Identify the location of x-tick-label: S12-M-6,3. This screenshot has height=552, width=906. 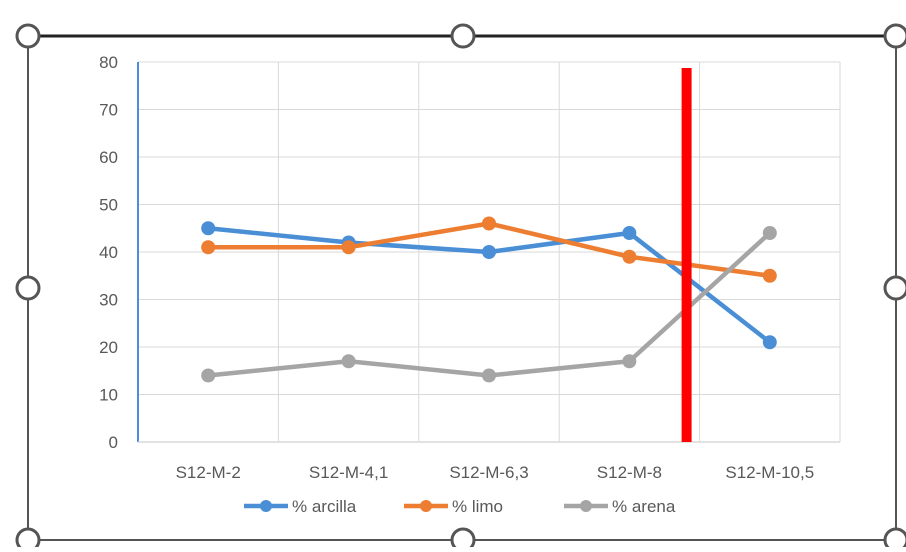
(488, 472).